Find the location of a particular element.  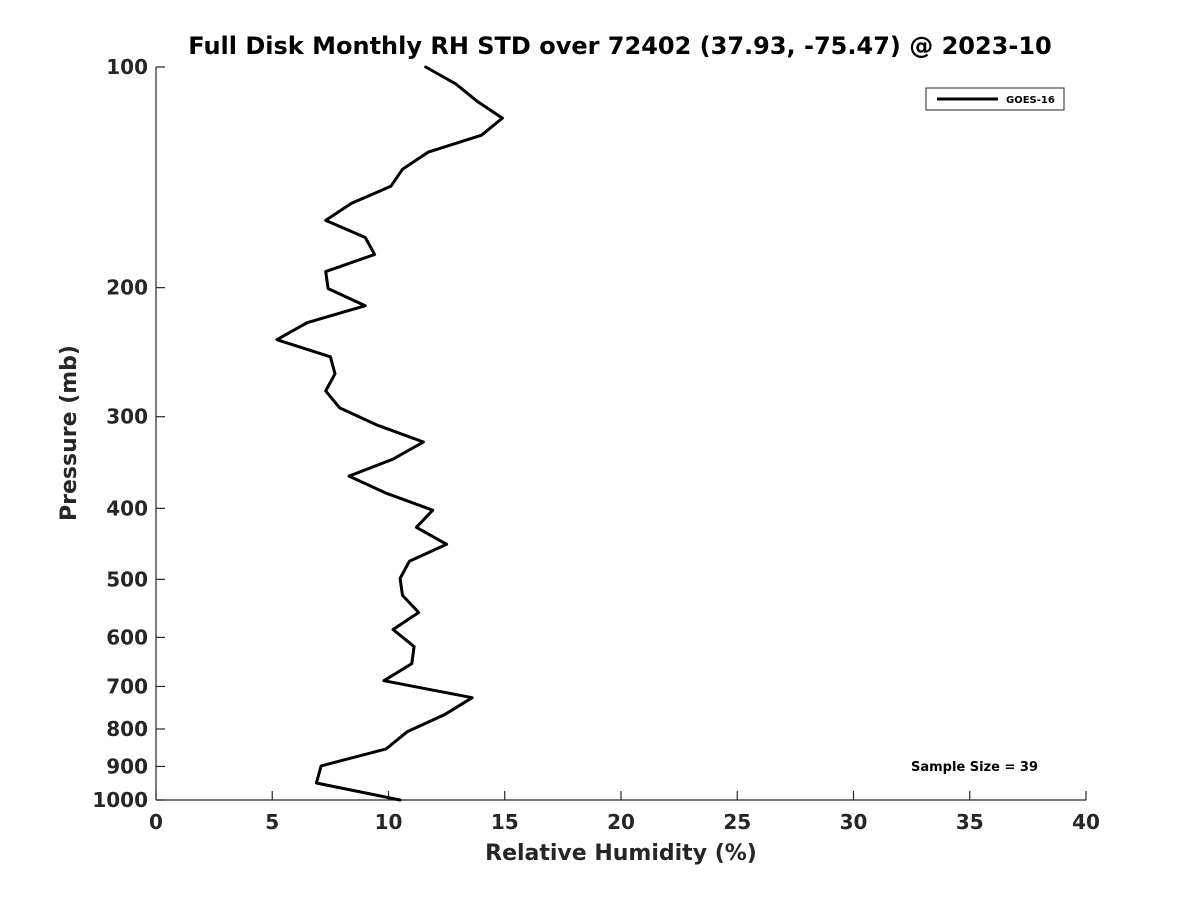

x-tick-label: 10 is located at coordinates (389, 822).